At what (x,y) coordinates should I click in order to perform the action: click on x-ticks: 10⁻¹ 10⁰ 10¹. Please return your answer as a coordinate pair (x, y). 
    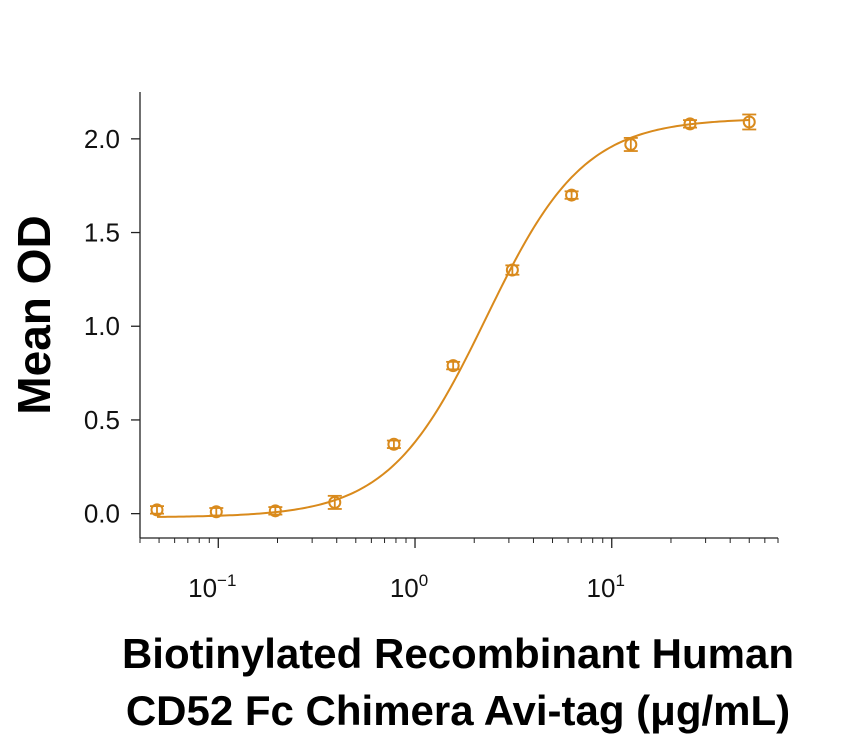
    Looking at the image, I should click on (459, 570).